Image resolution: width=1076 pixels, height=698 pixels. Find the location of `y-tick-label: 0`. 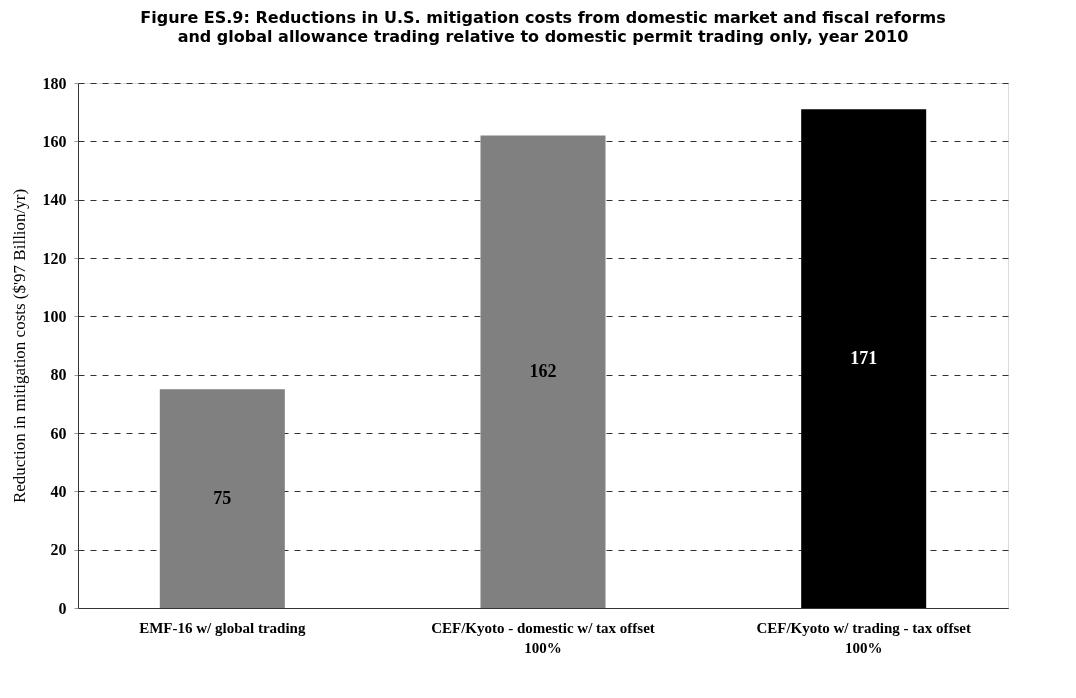

y-tick-label: 0 is located at coordinates (62, 608).